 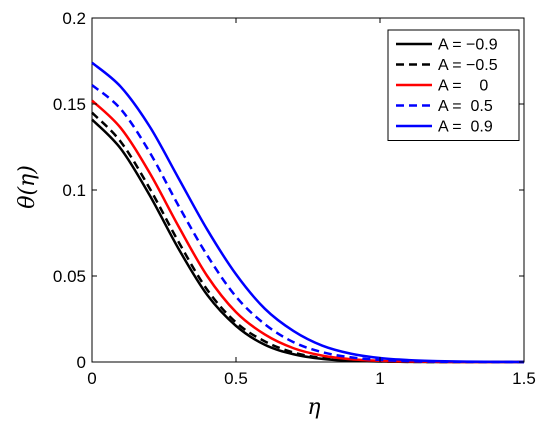 What do you see at coordinates (465, 106) in the screenshot?
I see `legend-label: A = 0.5` at bounding box center [465, 106].